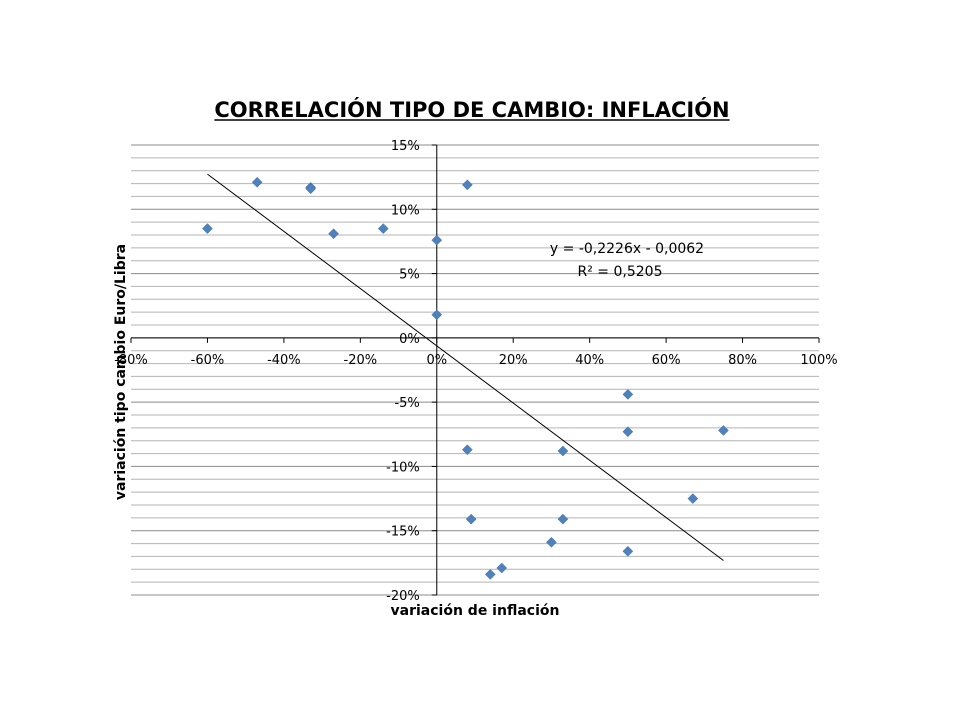  What do you see at coordinates (403, 532) in the screenshot?
I see `y-tick-label: -15%` at bounding box center [403, 532].